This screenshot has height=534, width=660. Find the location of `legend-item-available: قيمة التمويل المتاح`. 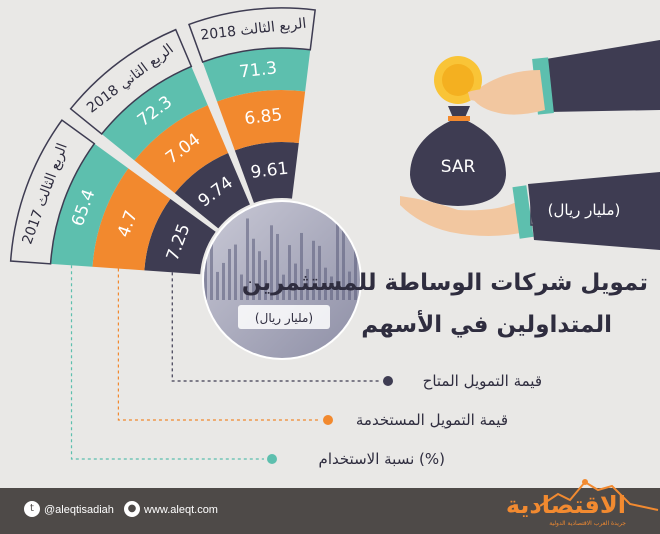

legend-item-available: قيمة التمويل المتاح is located at coordinates (462, 381).